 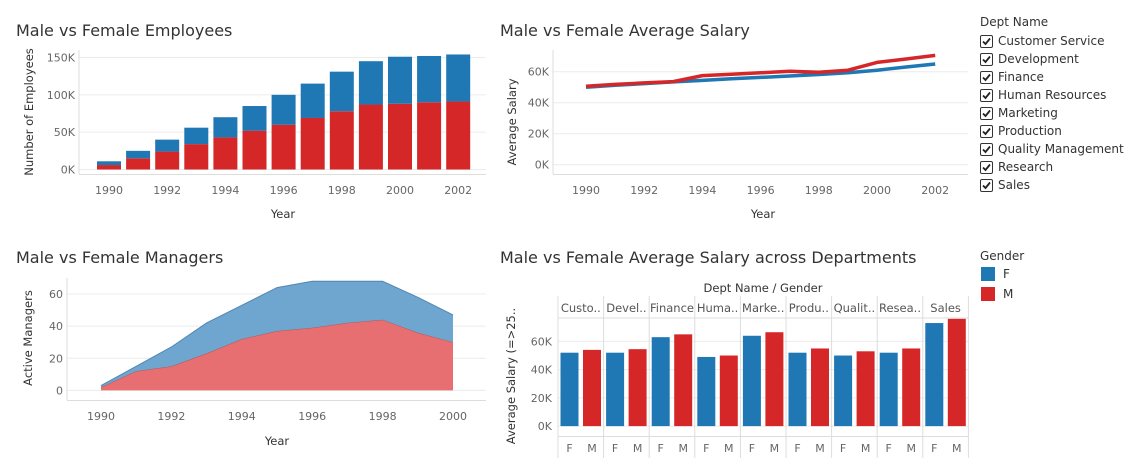 I want to click on bar-f-1991, so click(x=138, y=154).